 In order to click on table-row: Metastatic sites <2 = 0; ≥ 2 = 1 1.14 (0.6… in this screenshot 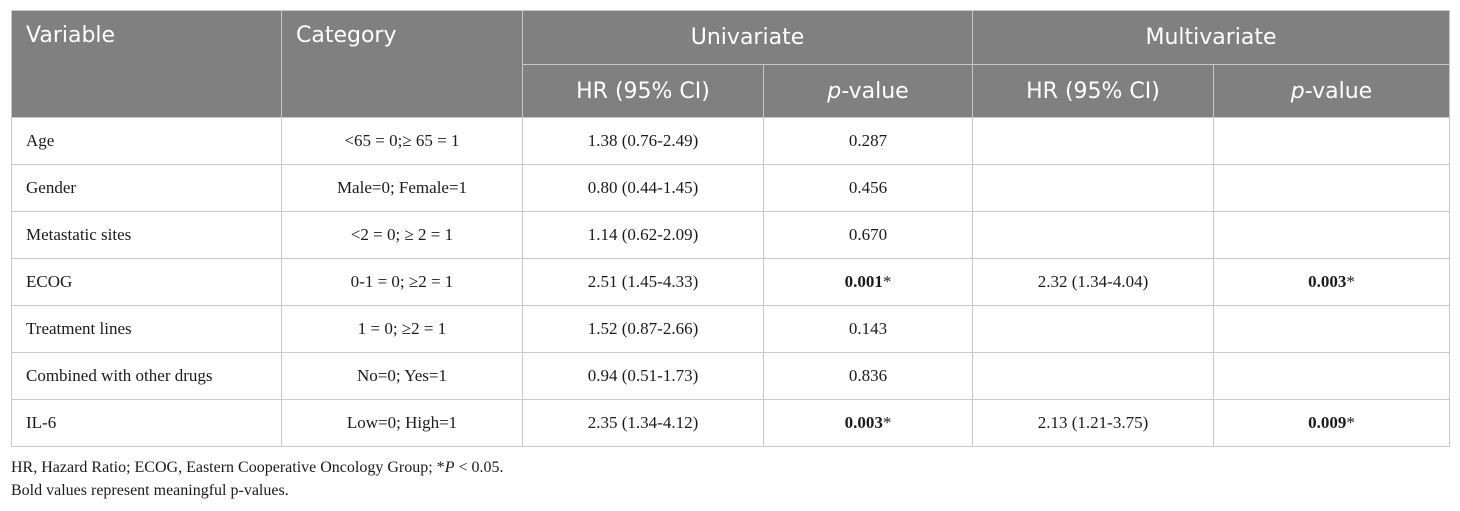, I will do `click(731, 235)`.